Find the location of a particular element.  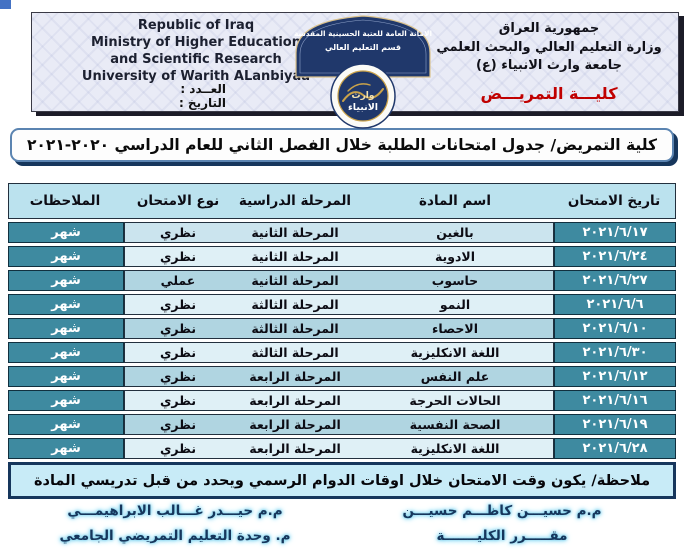

exam-date-cell: ٢٠٢١/٦/١٠ is located at coordinates (615, 328).